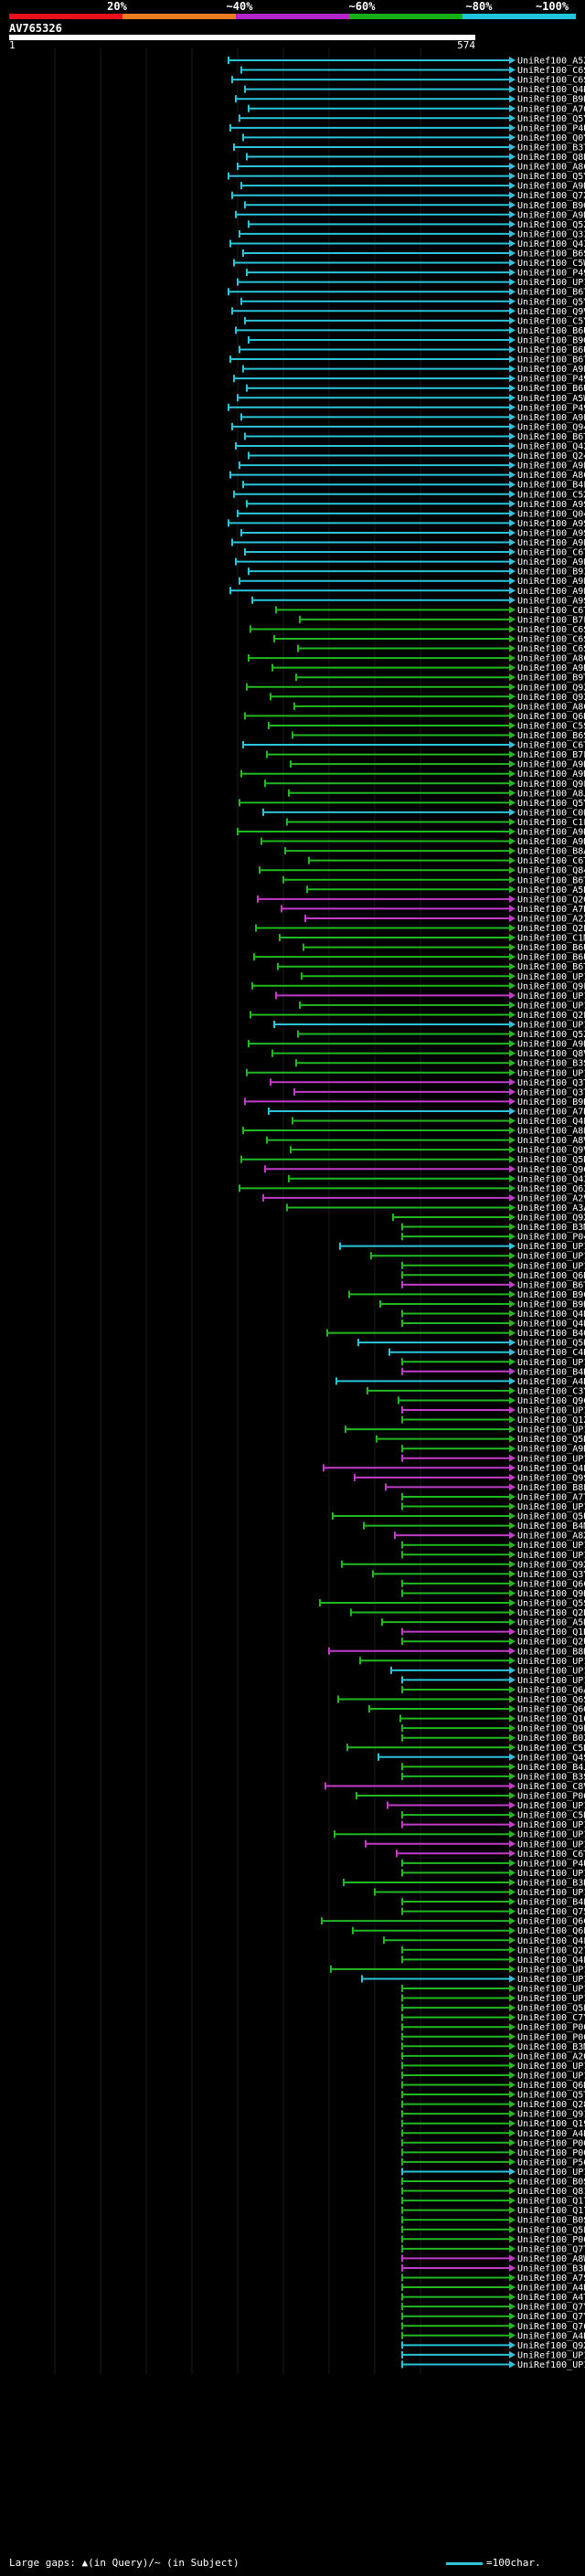  Describe the element at coordinates (551, 1537) in the screenshot. I see `hit-label: UniRef100_A8XDV6` at that location.